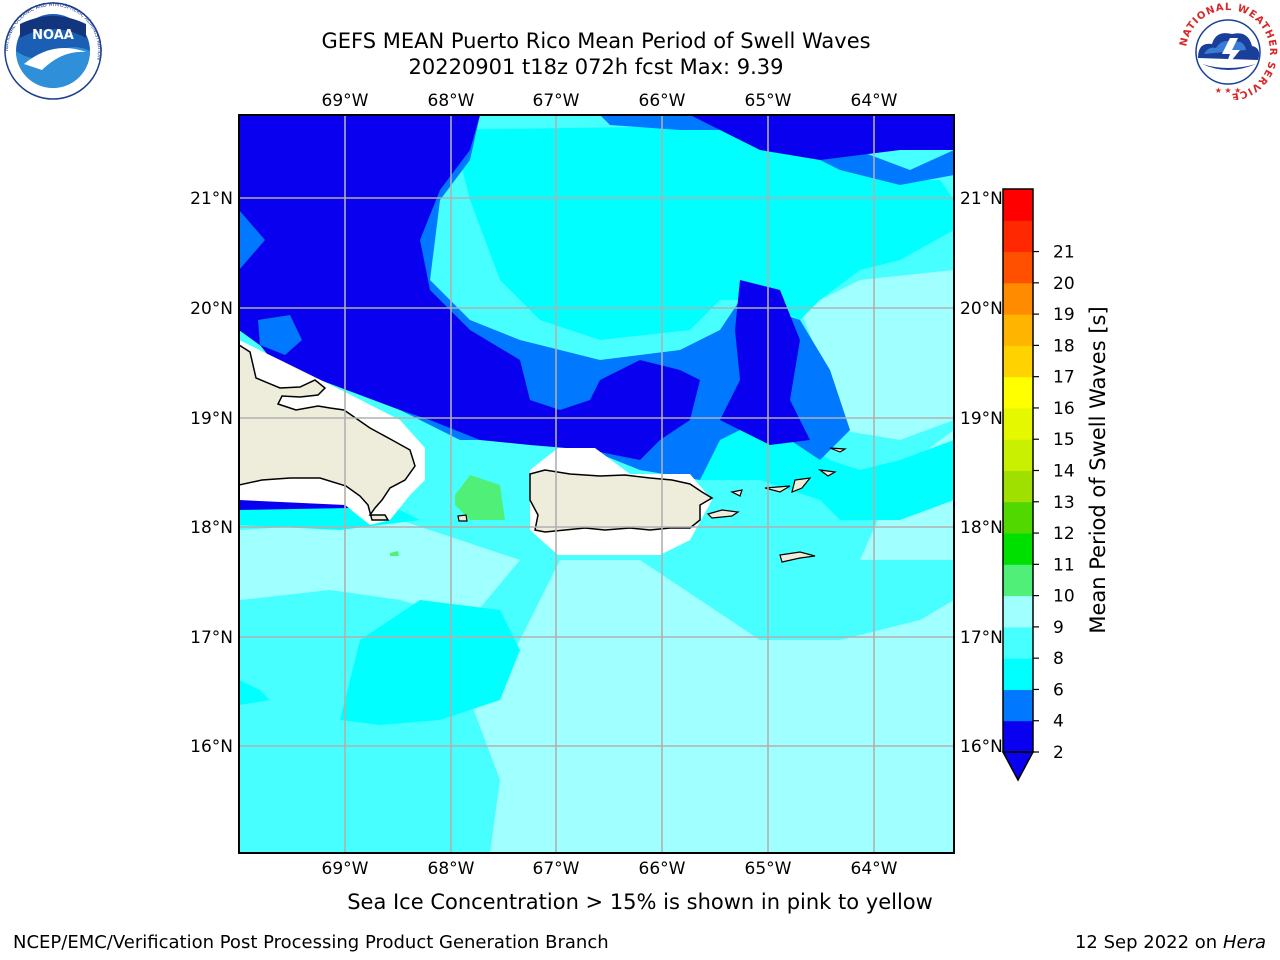 This screenshot has height=960, width=1280. Describe the element at coordinates (1064, 503) in the screenshot. I see `colorbar-tick-label: 13` at that location.